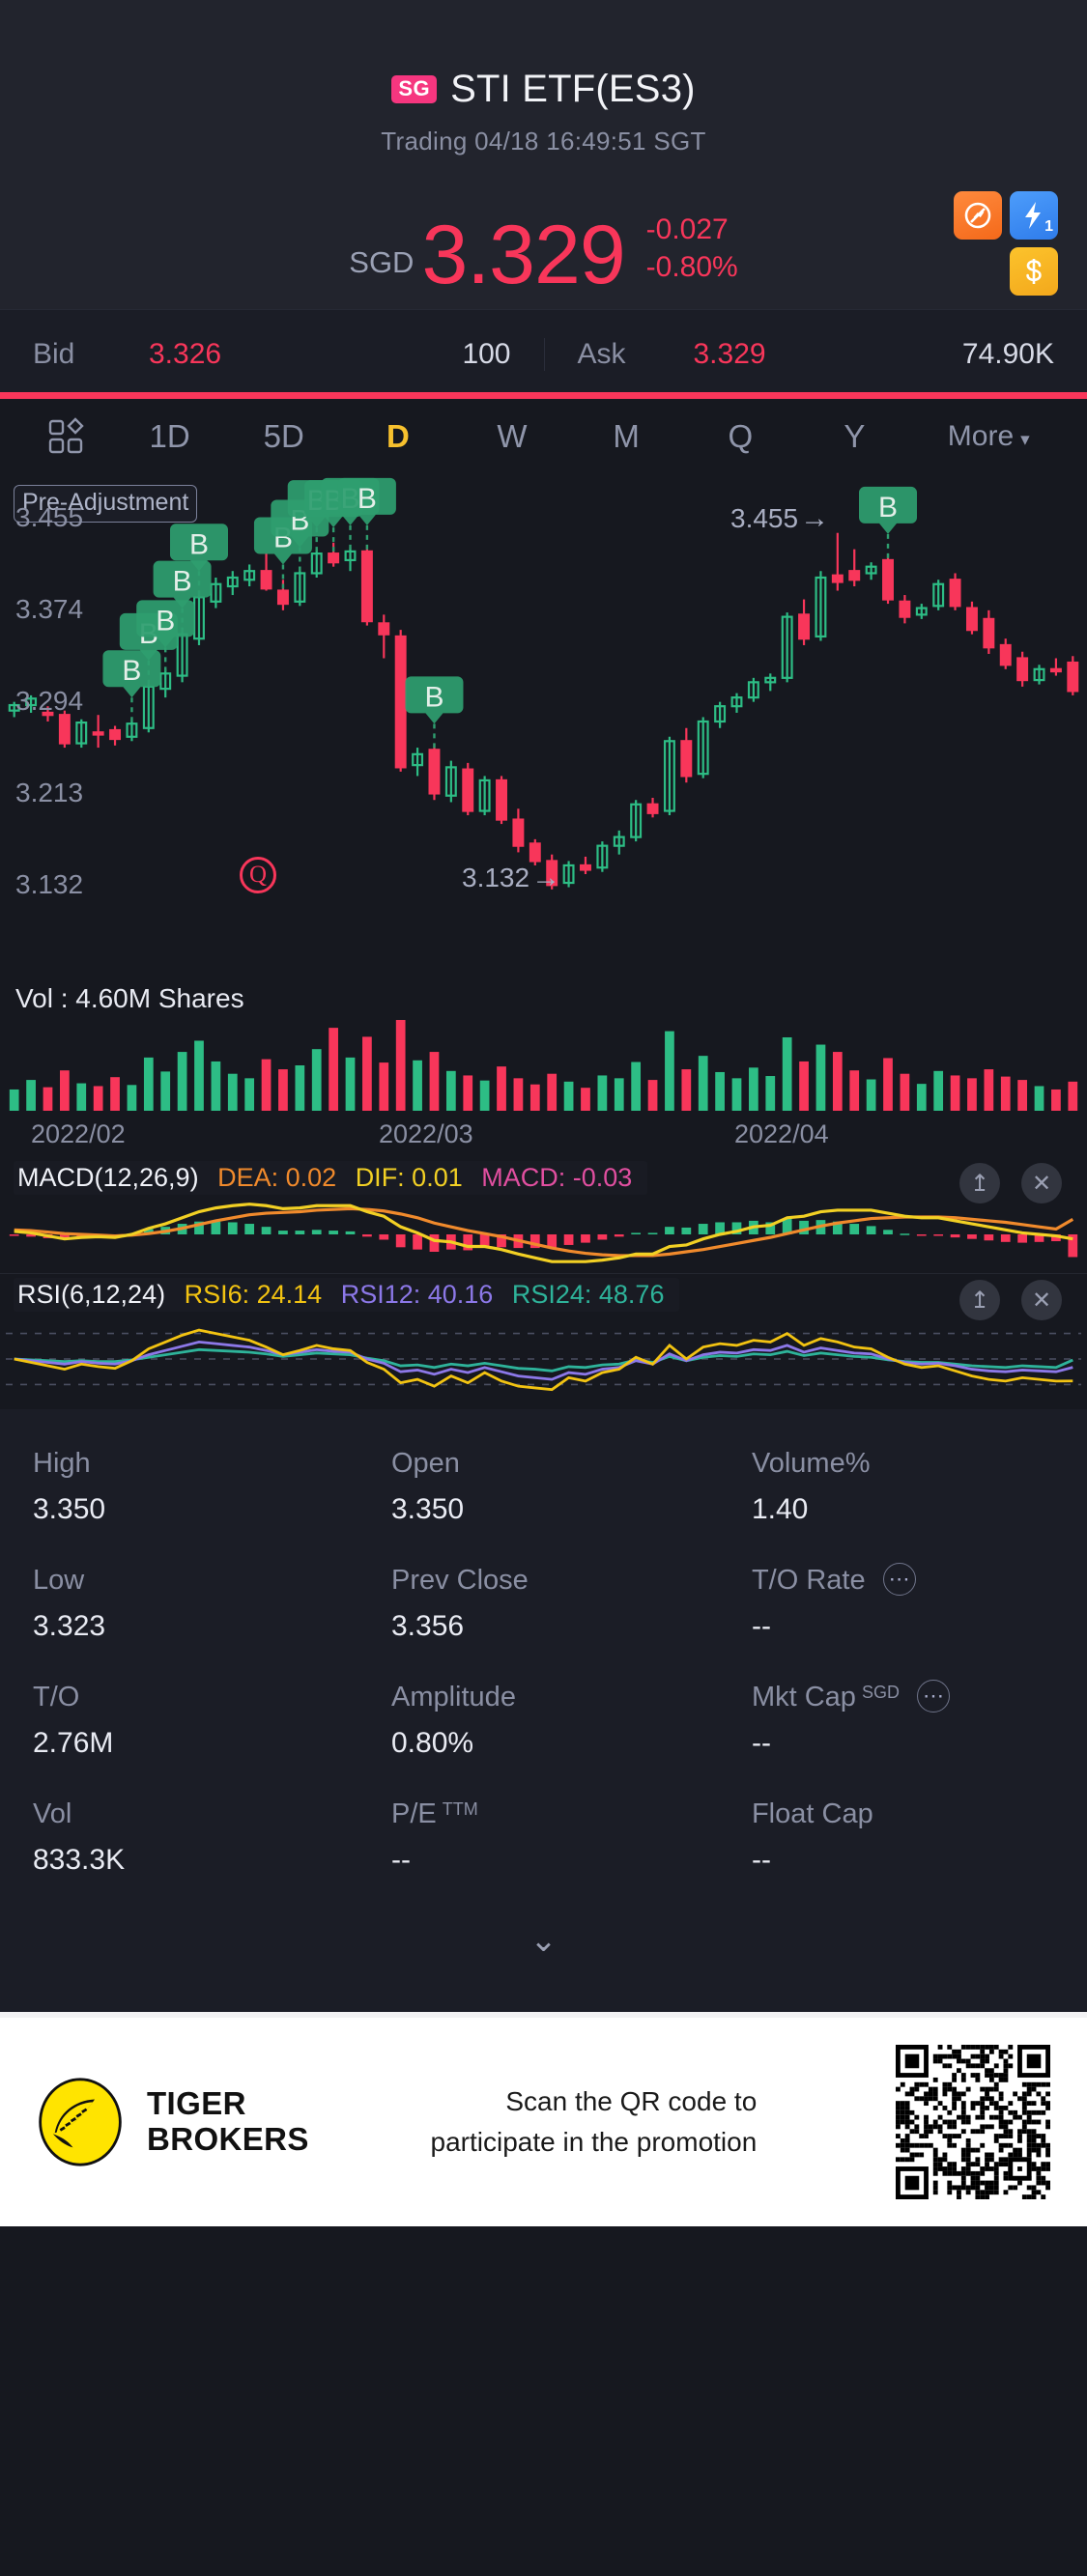 The height and width of the screenshot is (2576, 1087). What do you see at coordinates (588, 1294) in the screenshot?
I see `rsi24-value: RSI24: 48.76` at bounding box center [588, 1294].